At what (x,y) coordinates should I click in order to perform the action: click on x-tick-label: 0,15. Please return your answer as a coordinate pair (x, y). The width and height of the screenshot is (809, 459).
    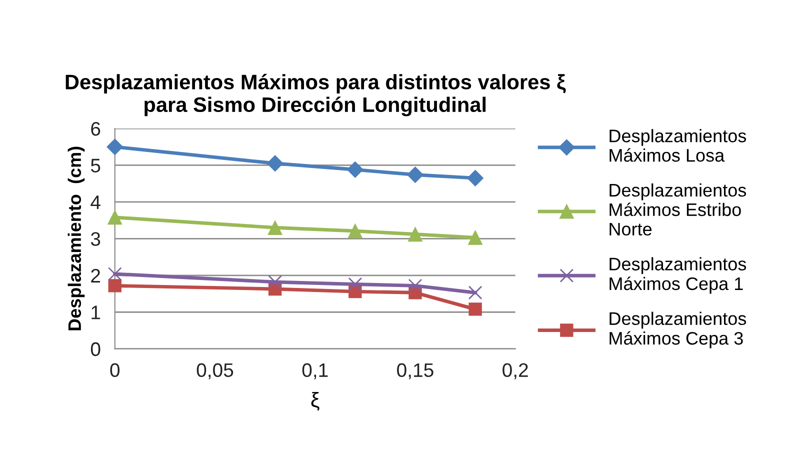
    Looking at the image, I should click on (415, 371).